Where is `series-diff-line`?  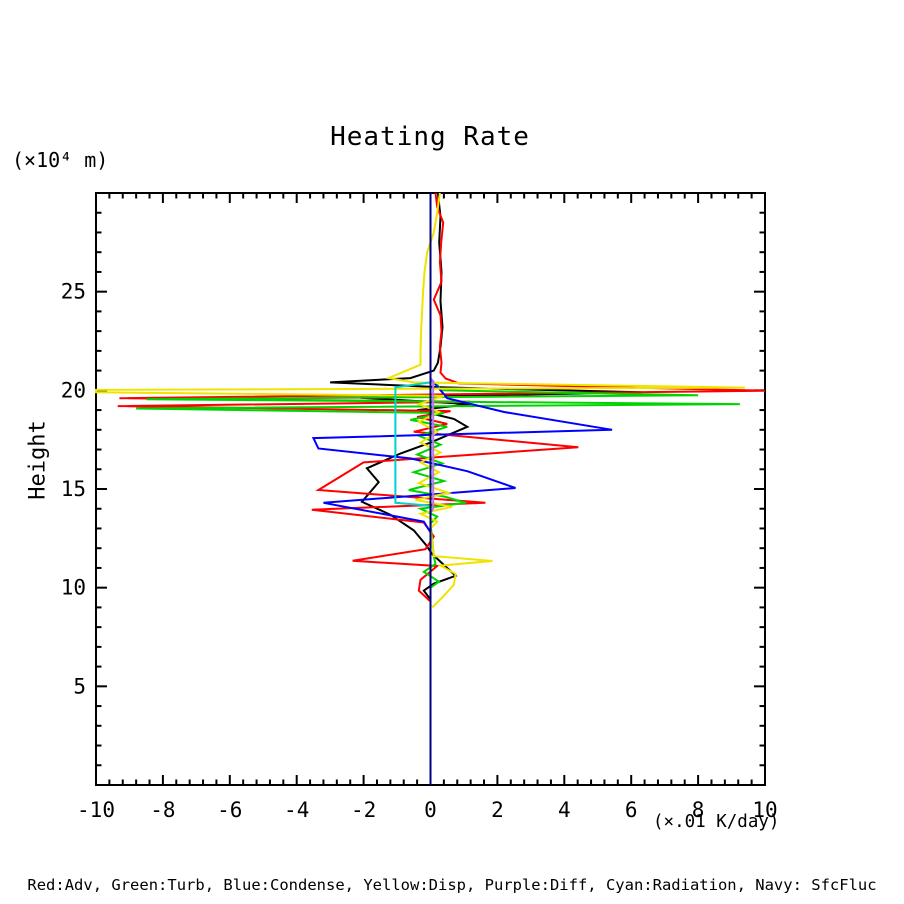
series-diff-line is located at coordinates (432, 445).